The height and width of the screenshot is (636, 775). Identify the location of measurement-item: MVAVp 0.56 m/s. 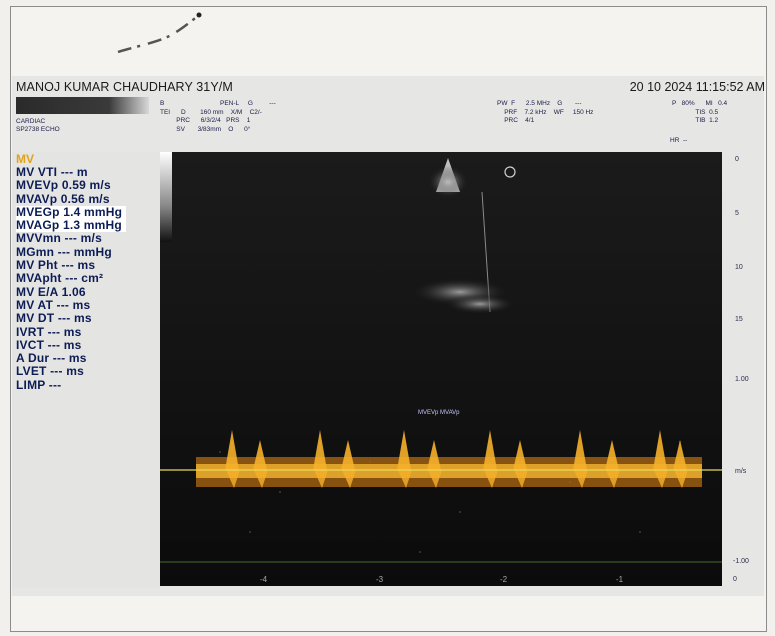
(63, 198).